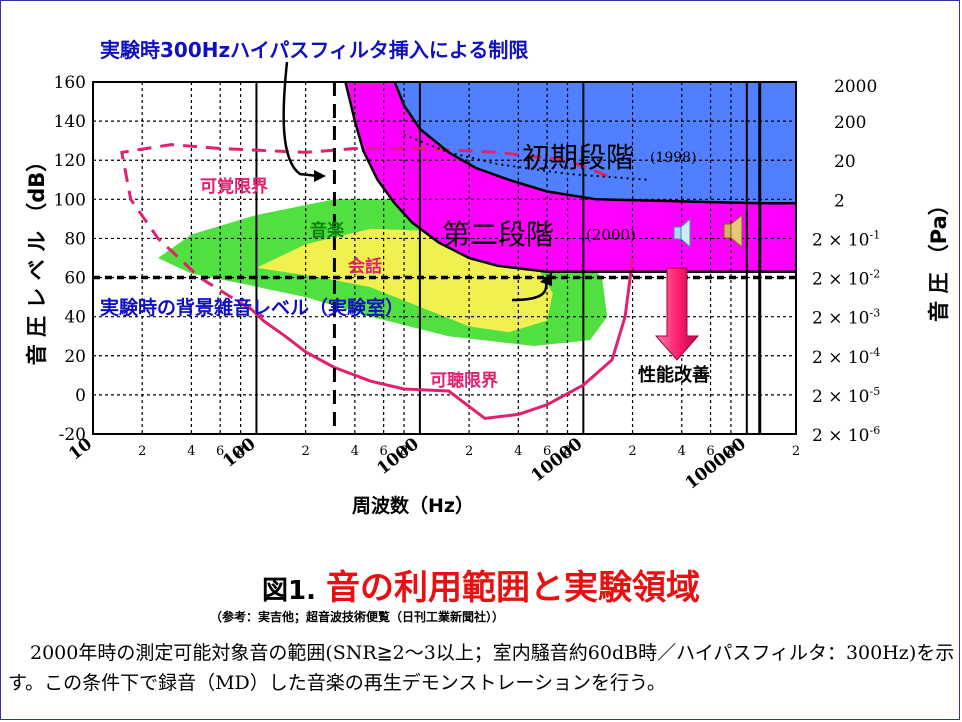 Image resolution: width=962 pixels, height=722 pixels. I want to click on initial-stage-year: (1998), so click(673, 158).